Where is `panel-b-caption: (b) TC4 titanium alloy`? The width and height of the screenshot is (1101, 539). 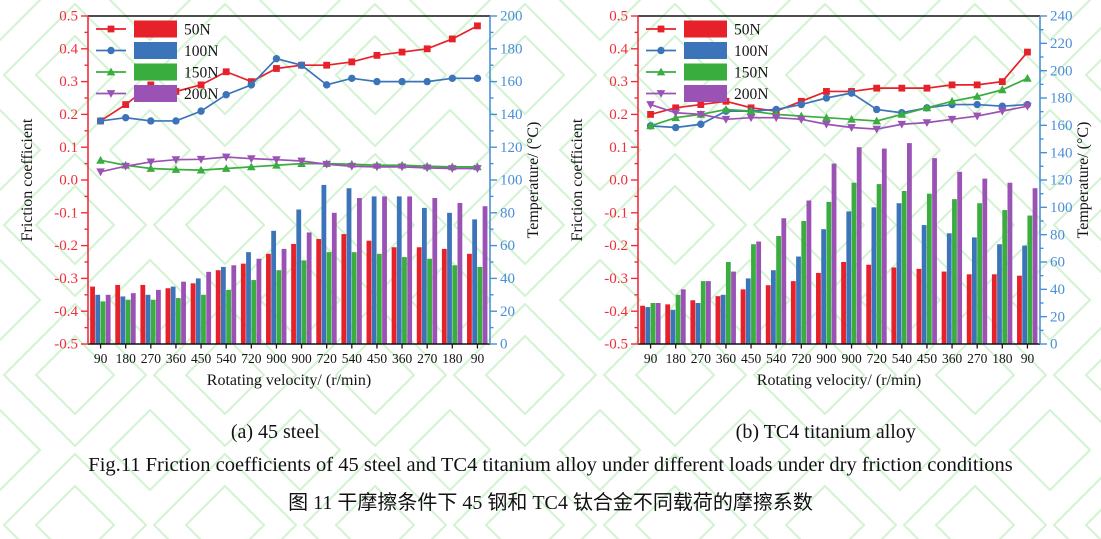
panel-b-caption: (b) TC4 titanium alloy is located at coordinates (825, 432).